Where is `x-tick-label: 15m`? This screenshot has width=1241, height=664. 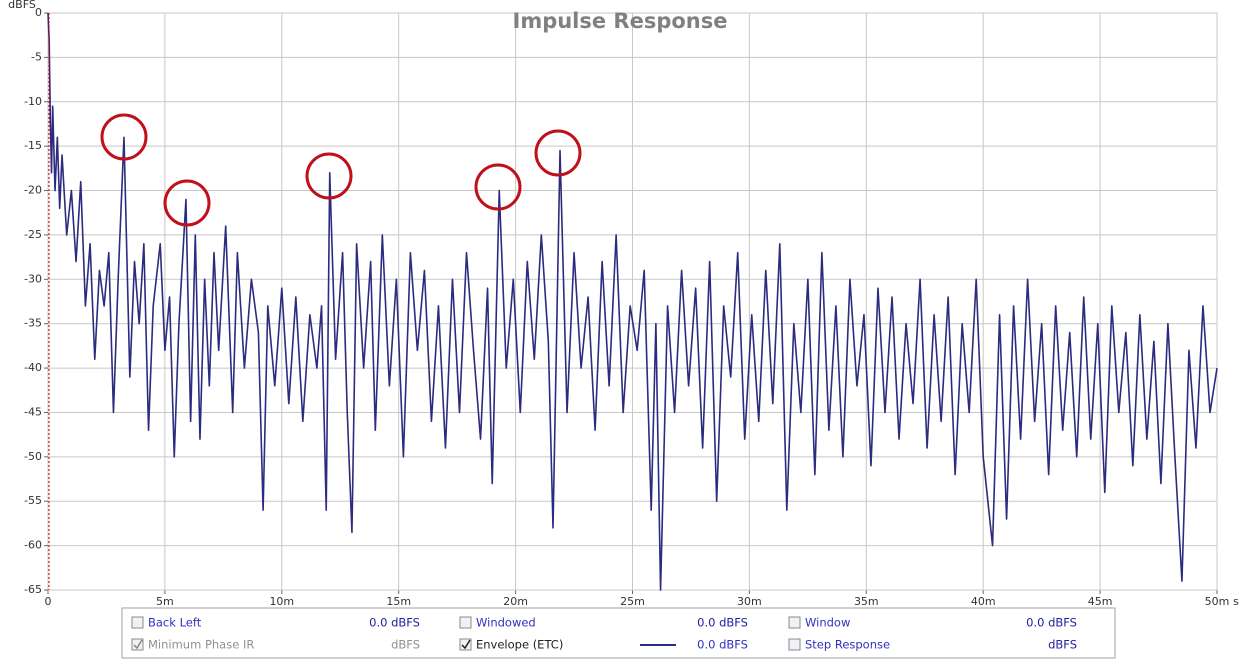 x-tick-label: 15m is located at coordinates (398, 601).